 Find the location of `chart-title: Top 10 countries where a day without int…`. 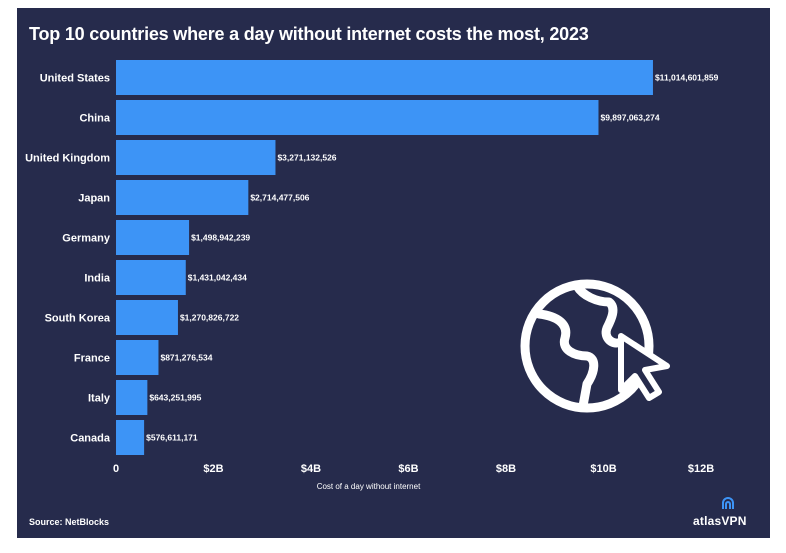

chart-title: Top 10 countries where a day without int… is located at coordinates (309, 34).